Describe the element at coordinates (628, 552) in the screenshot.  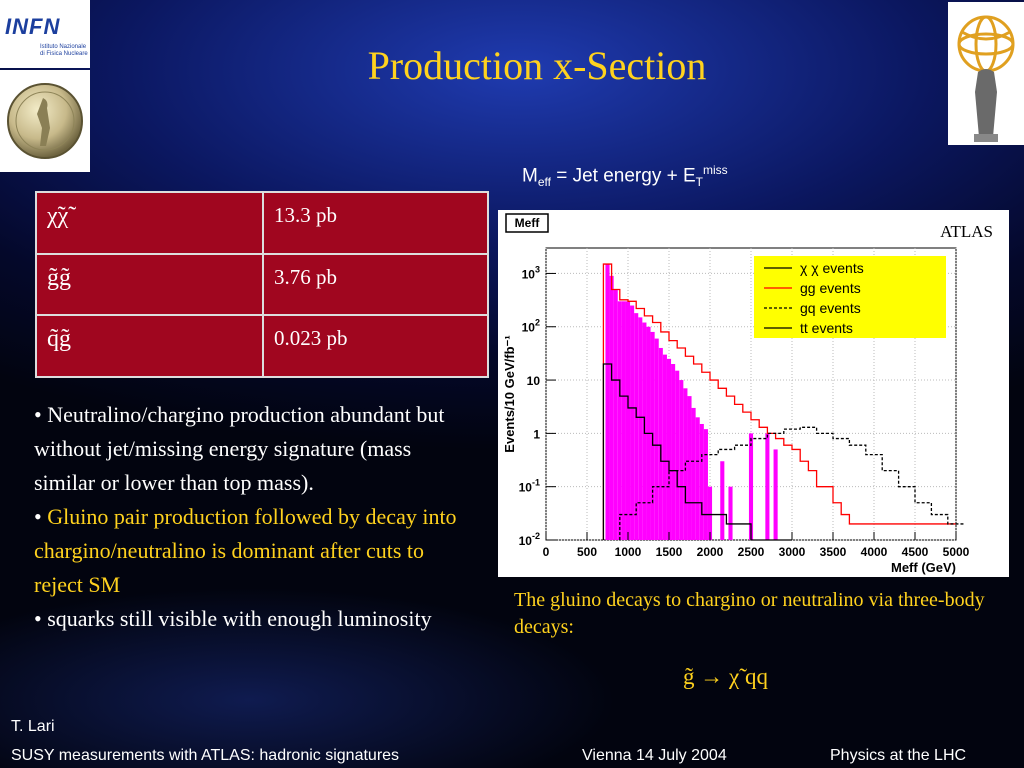
I see `x-tick-label: 1000` at that location.